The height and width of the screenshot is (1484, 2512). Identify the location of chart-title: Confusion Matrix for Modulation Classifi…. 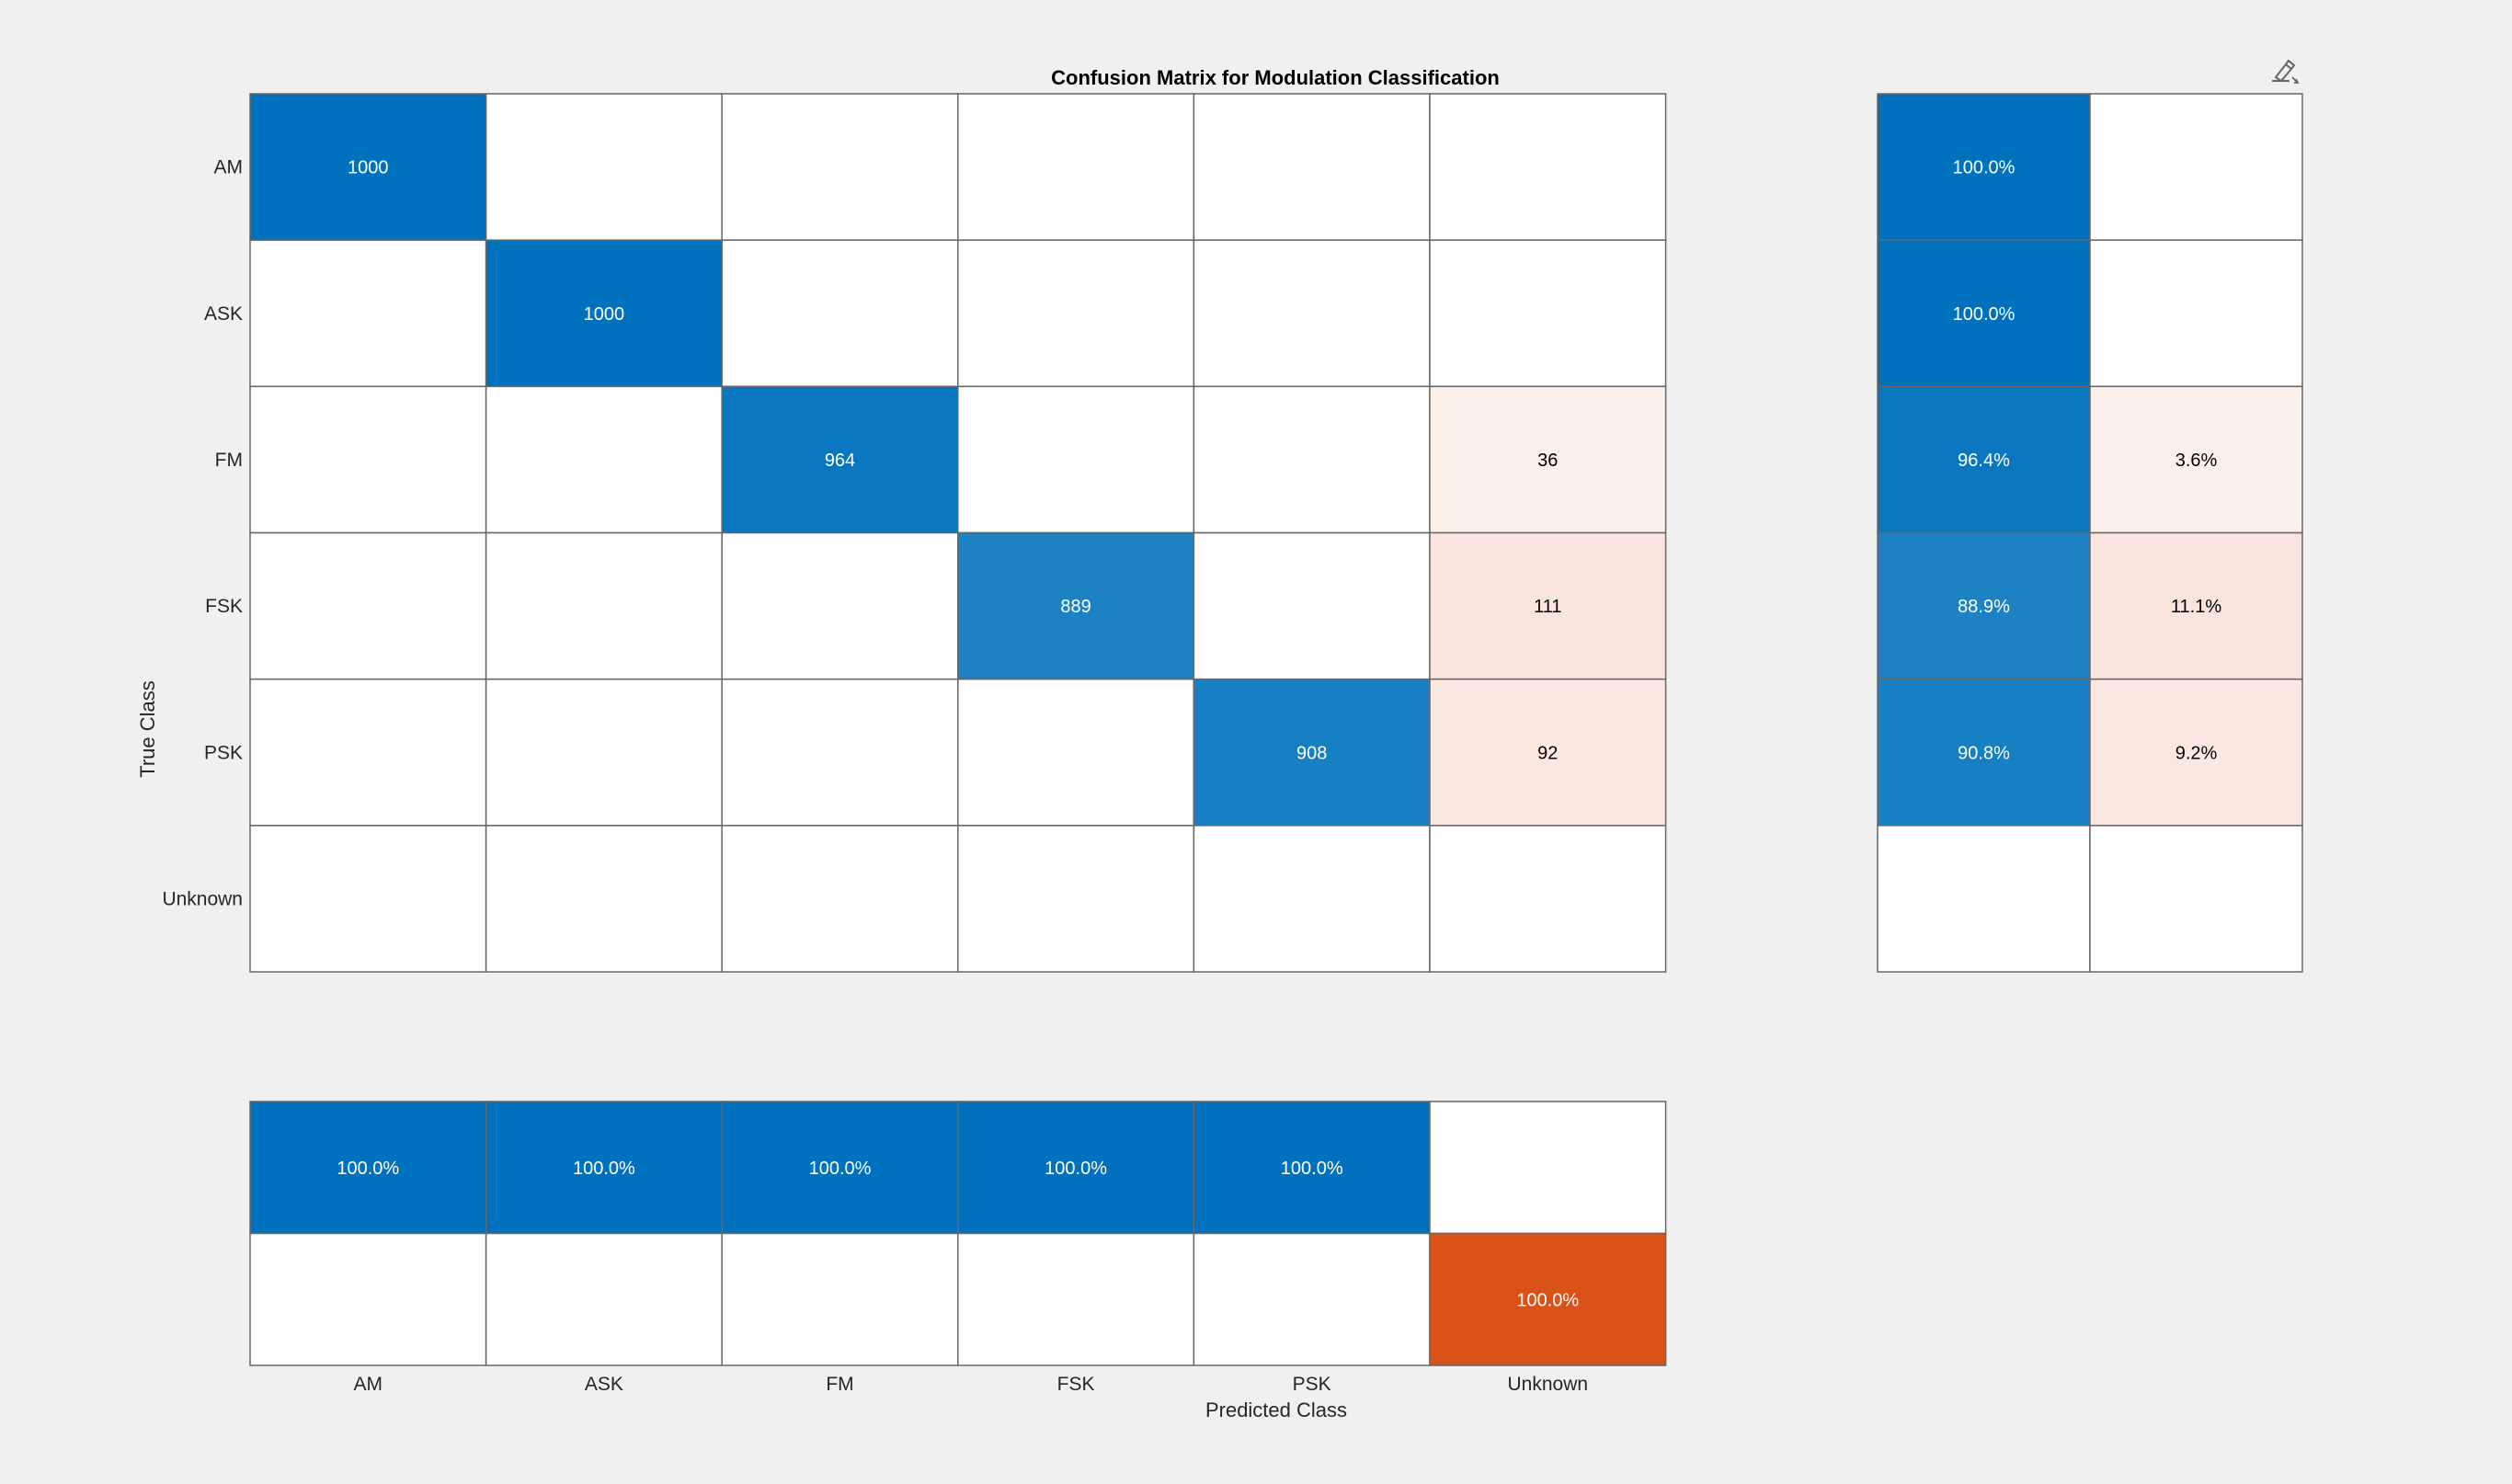
(1275, 77).